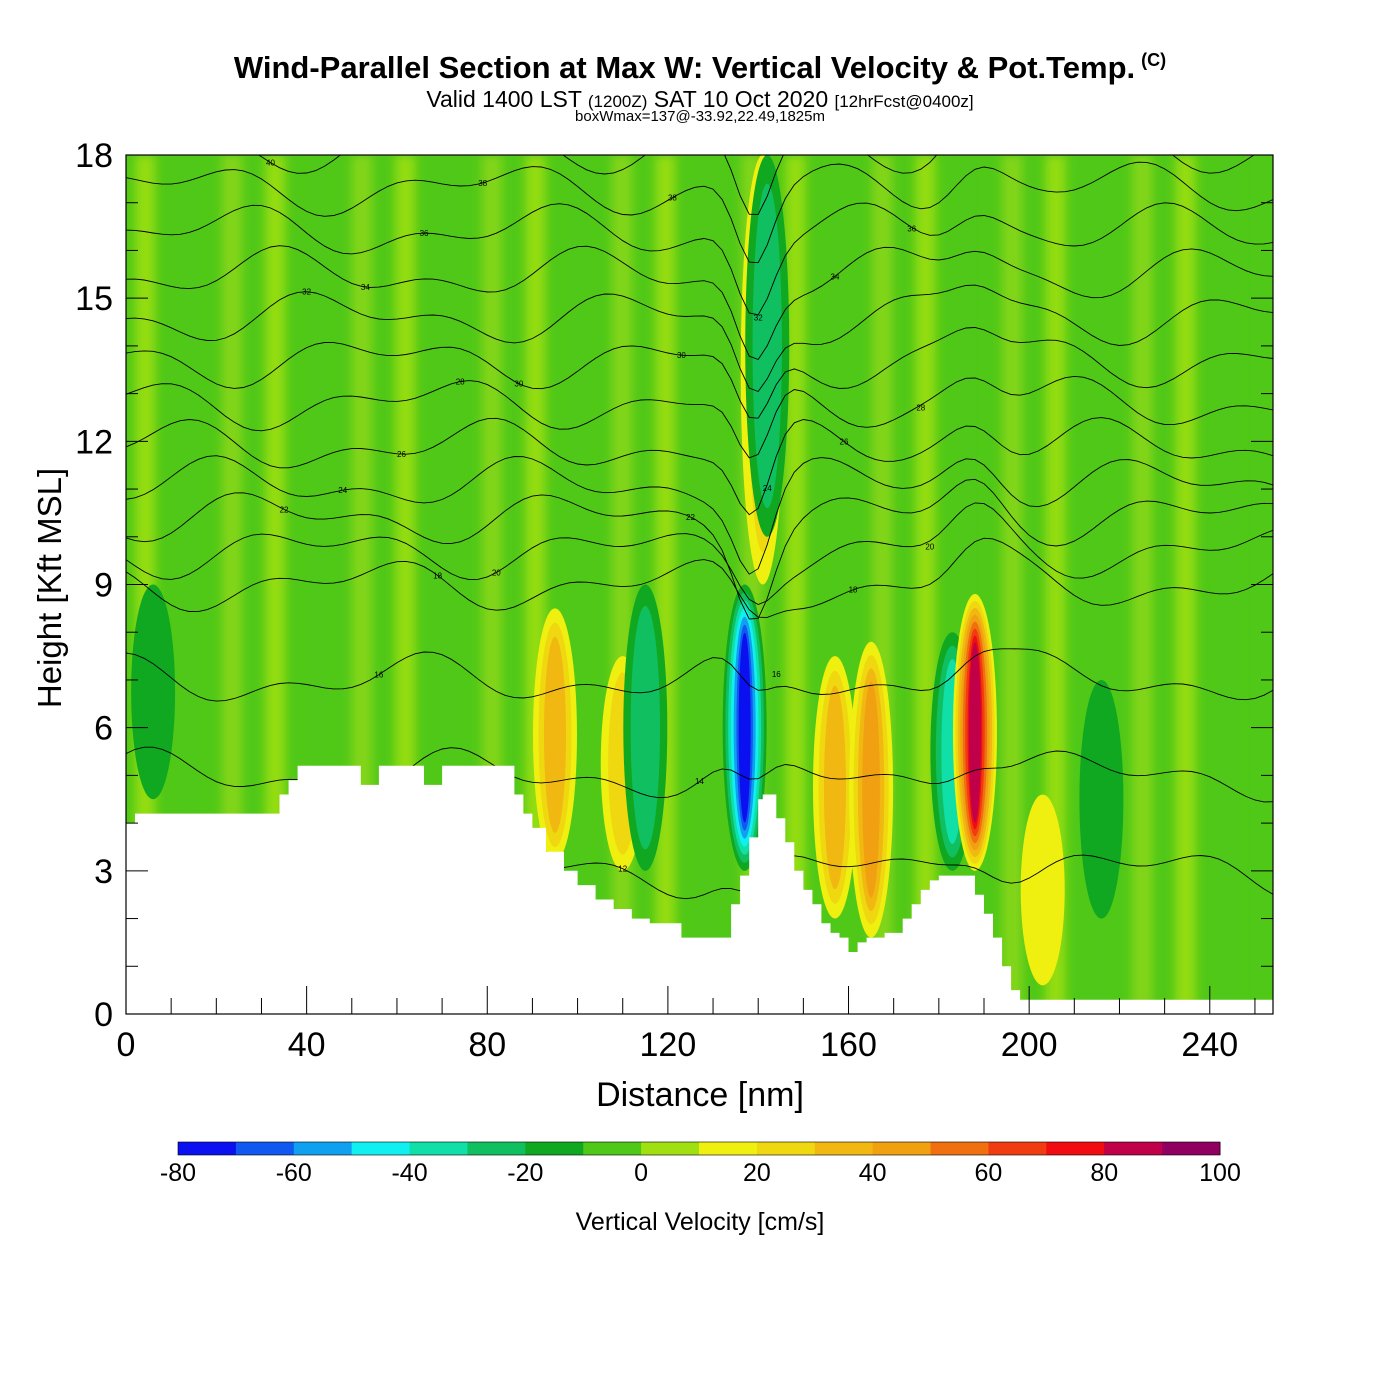 Image resolution: width=1400 pixels, height=1400 pixels. What do you see at coordinates (700, 116) in the screenshot?
I see `box-info: boxWmax=137@-33.92,22.49,1825m` at bounding box center [700, 116].